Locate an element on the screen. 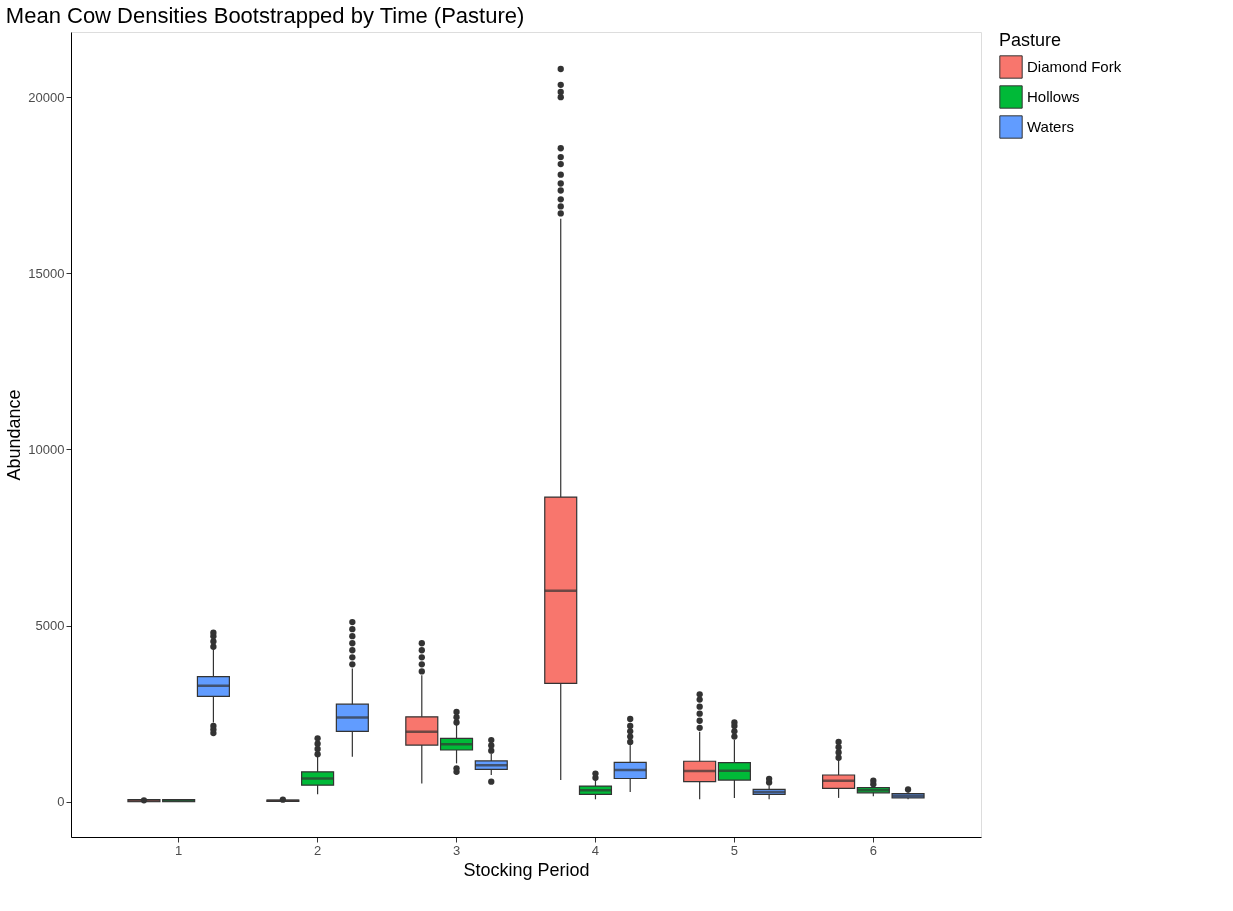  legend-label: Hollows is located at coordinates (1053, 96).